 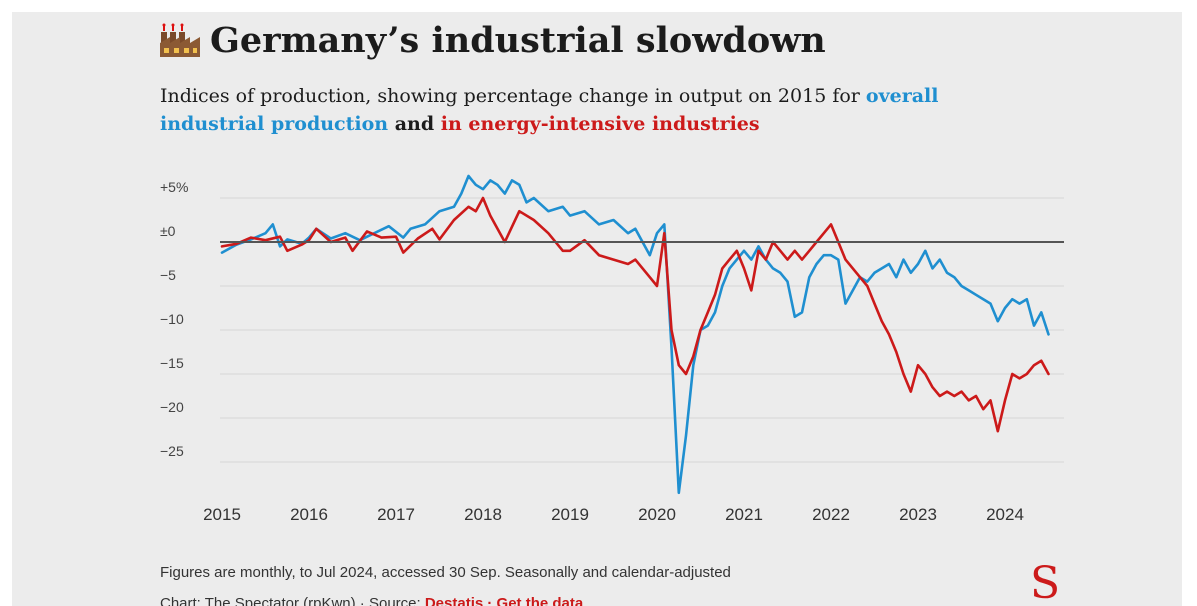 What do you see at coordinates (172, 451) in the screenshot?
I see `y-tick-label: −25` at bounding box center [172, 451].